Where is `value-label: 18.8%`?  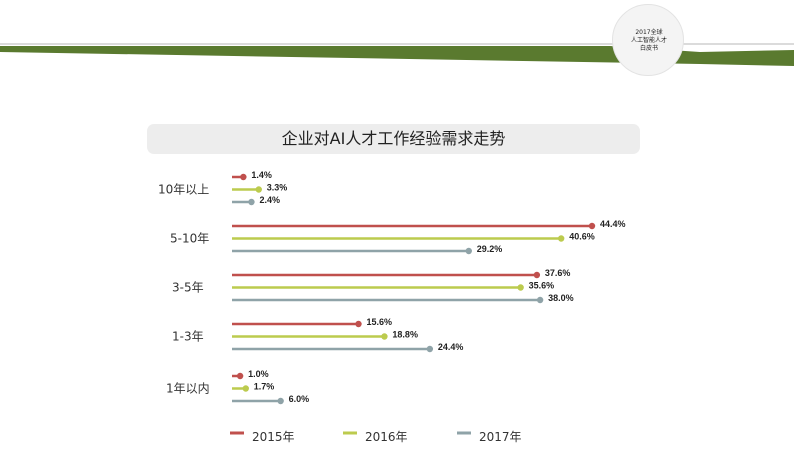 value-label: 18.8% is located at coordinates (405, 335).